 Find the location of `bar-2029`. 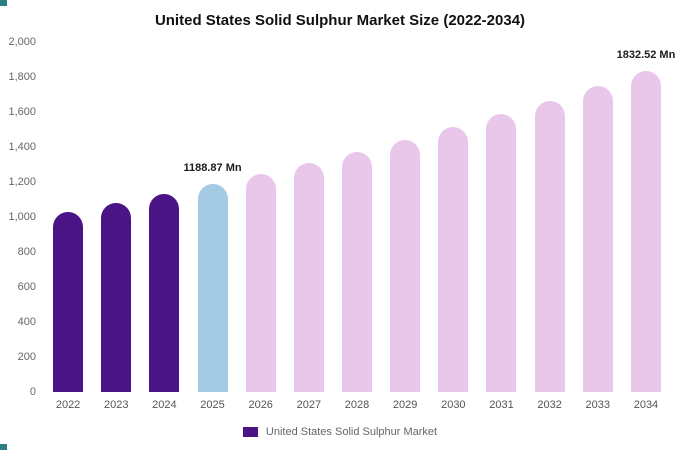

bar-2029 is located at coordinates (405, 265).